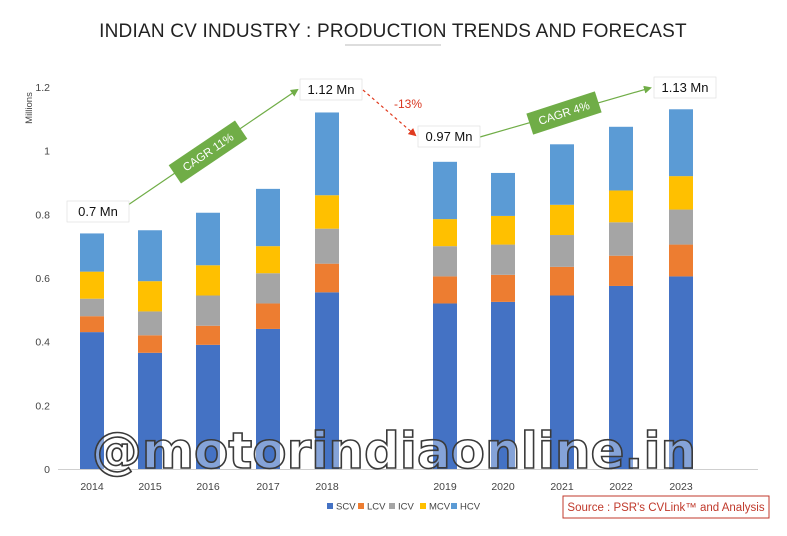 This screenshot has height=536, width=787. Describe the element at coordinates (92, 324) in the screenshot. I see `bar-segment-lcv-2014` at that location.